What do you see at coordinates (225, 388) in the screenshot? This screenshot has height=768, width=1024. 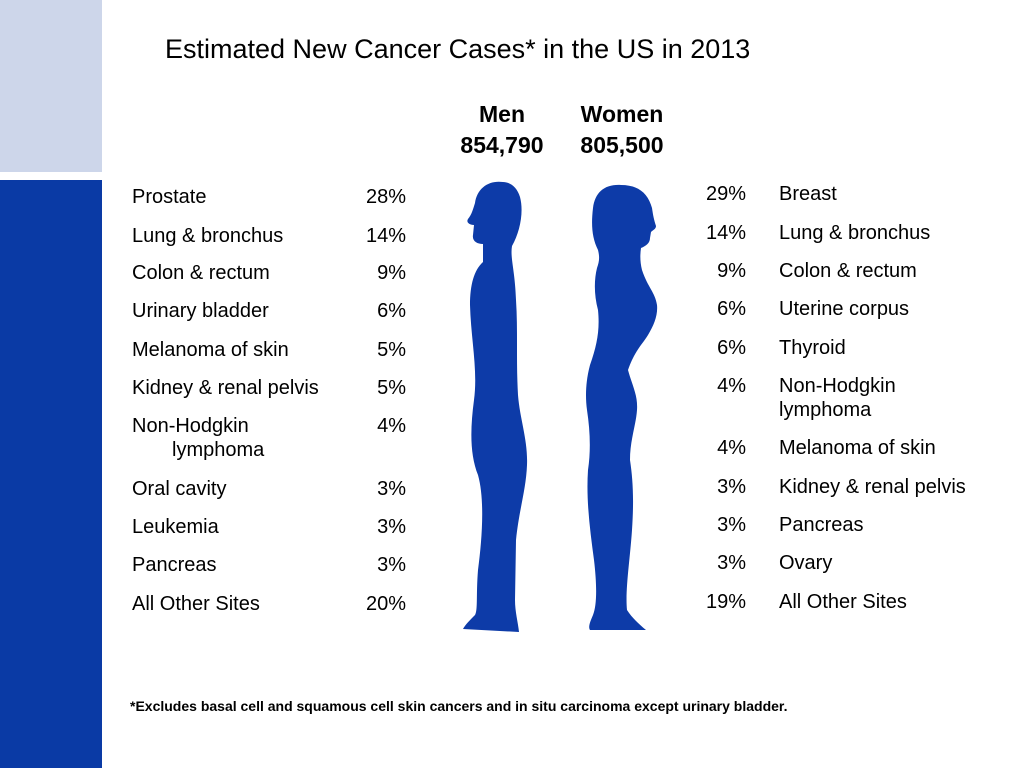 I see `men-site-label: Kidney & renal pelvis` at bounding box center [225, 388].